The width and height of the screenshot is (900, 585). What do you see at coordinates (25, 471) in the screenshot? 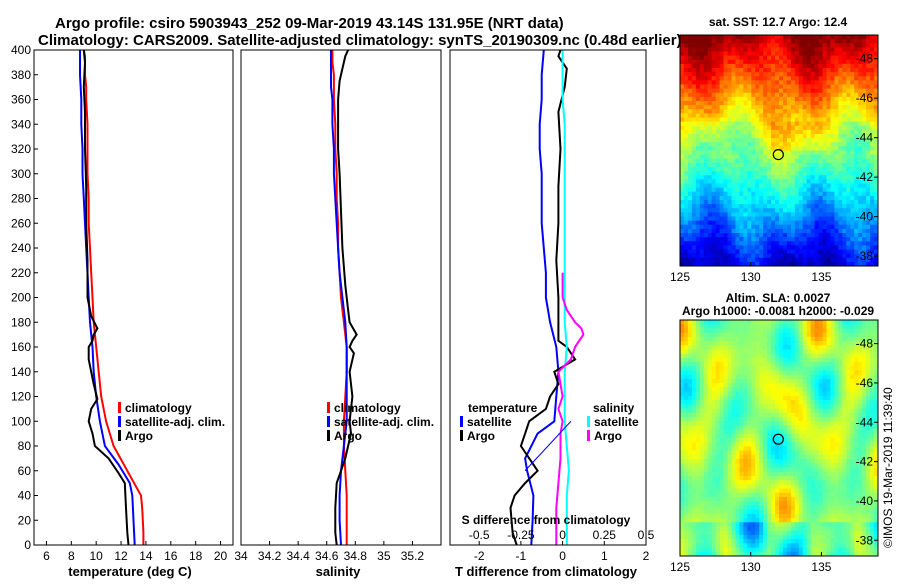
I see `temperature-ytick-label: 60` at bounding box center [25, 471].